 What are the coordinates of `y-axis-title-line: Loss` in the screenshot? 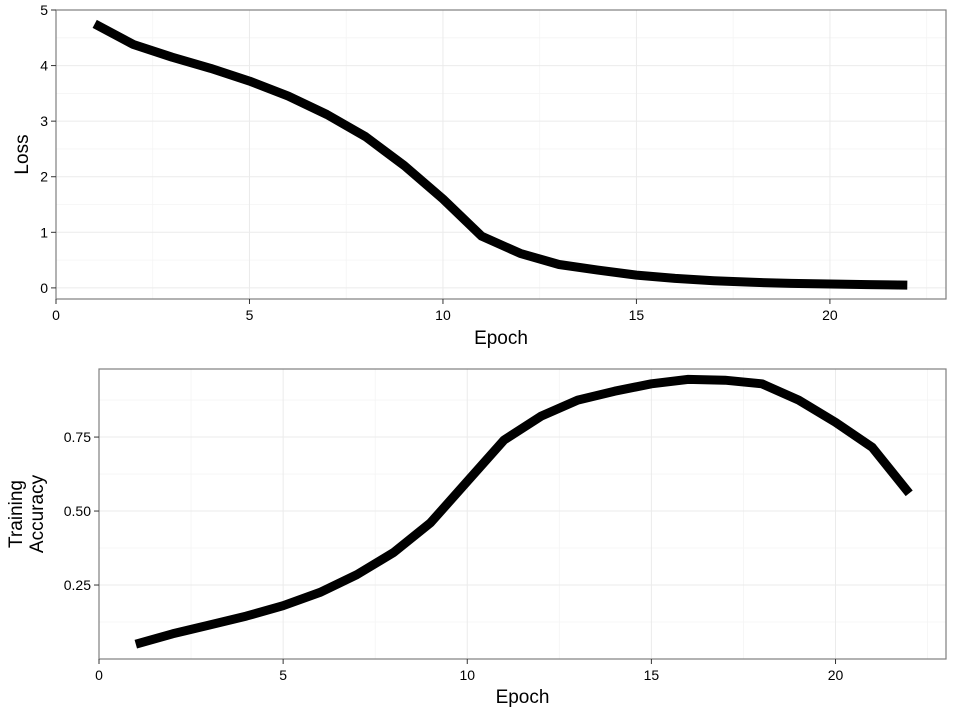 It's located at (22, 154).